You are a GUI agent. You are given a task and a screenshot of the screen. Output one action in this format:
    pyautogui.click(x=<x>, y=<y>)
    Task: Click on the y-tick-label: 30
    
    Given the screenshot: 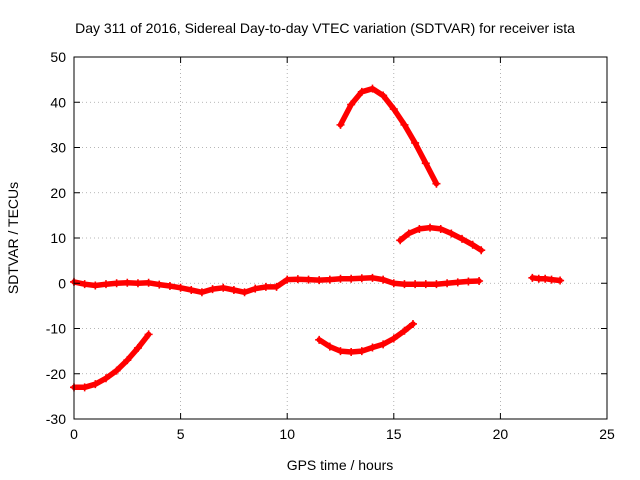 What is the action you would take?
    pyautogui.click(x=58, y=148)
    